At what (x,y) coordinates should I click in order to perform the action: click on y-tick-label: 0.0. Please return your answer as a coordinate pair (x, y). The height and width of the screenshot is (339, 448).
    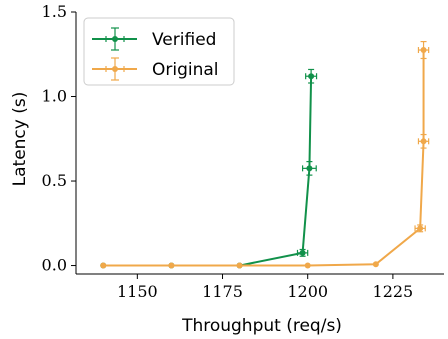
    Looking at the image, I should click on (54, 265).